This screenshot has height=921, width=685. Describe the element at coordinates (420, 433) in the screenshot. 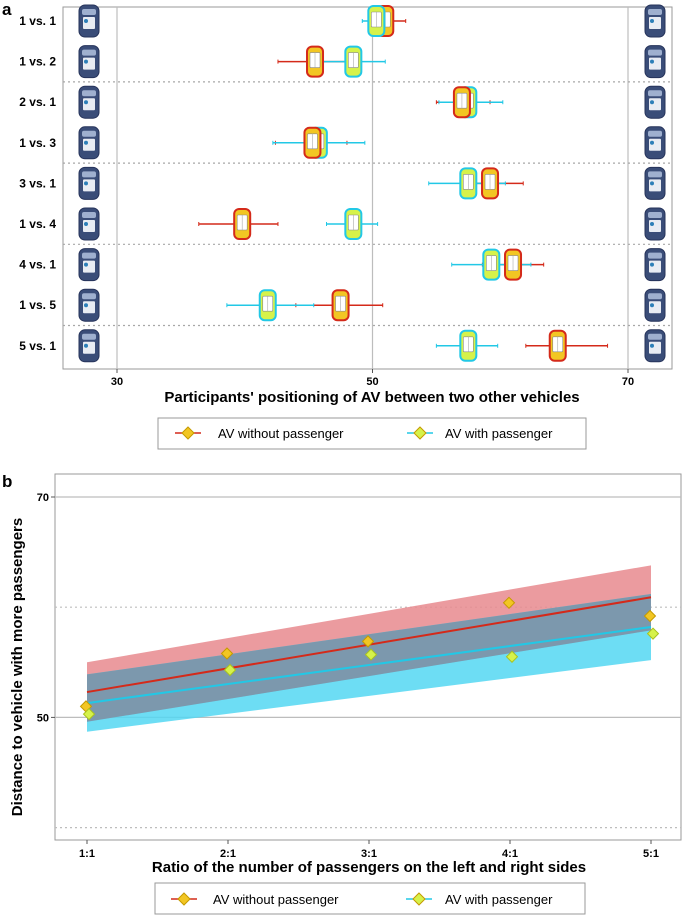

I see `panel-a-legend-key-with-passenger-diamond` at that location.